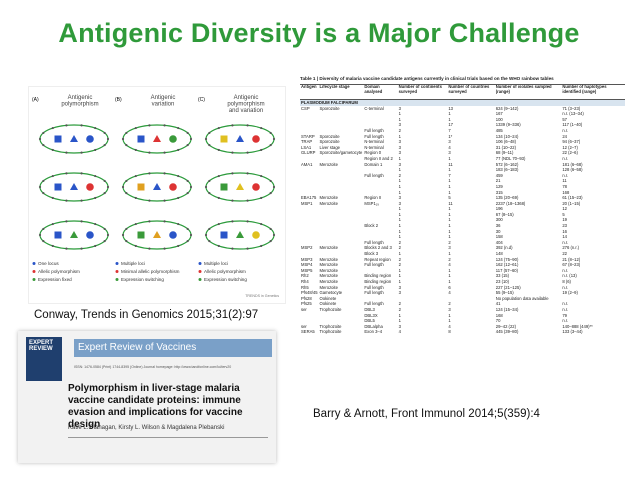  I want to click on legend-text: Multiple loci, so click(216, 263).